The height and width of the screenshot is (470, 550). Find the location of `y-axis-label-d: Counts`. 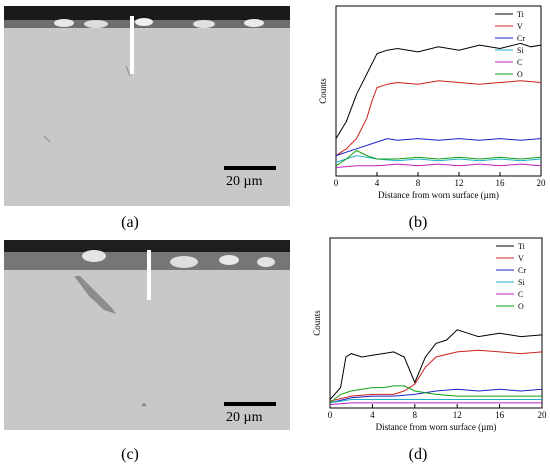

y-axis-label-d: Counts is located at coordinates (317, 323).